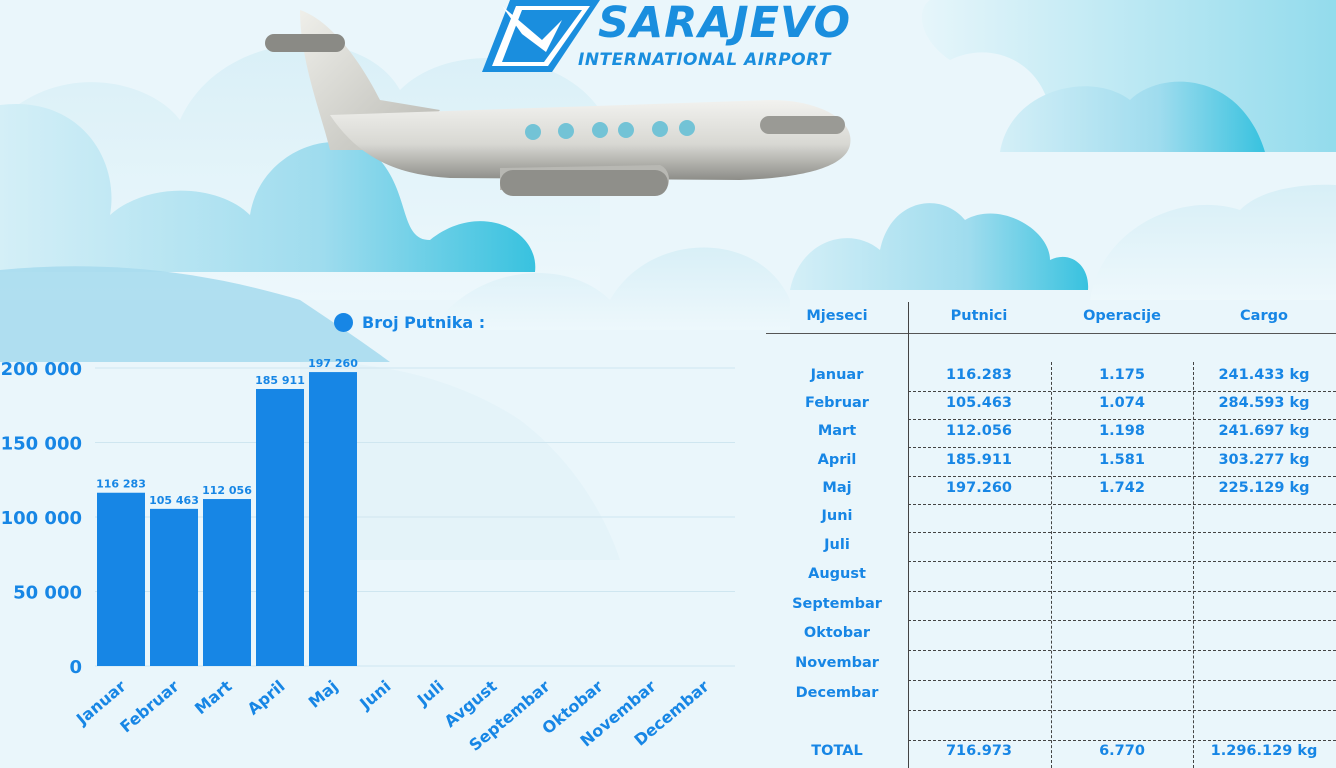  I want to click on x-tick-label: Mart, so click(213, 697).